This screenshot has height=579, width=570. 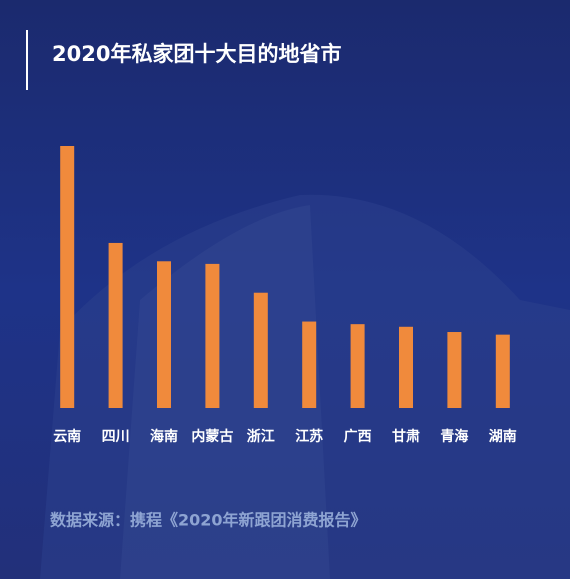 What do you see at coordinates (212, 436) in the screenshot?
I see `x-tick-label: 内蒙古` at bounding box center [212, 436].